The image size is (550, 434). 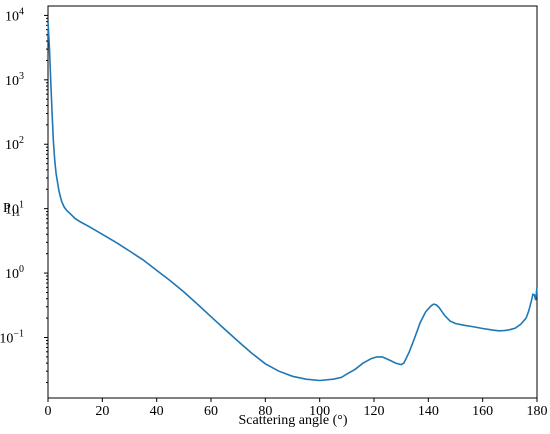 I want to click on x-tick-label: 80, so click(x=265, y=411).